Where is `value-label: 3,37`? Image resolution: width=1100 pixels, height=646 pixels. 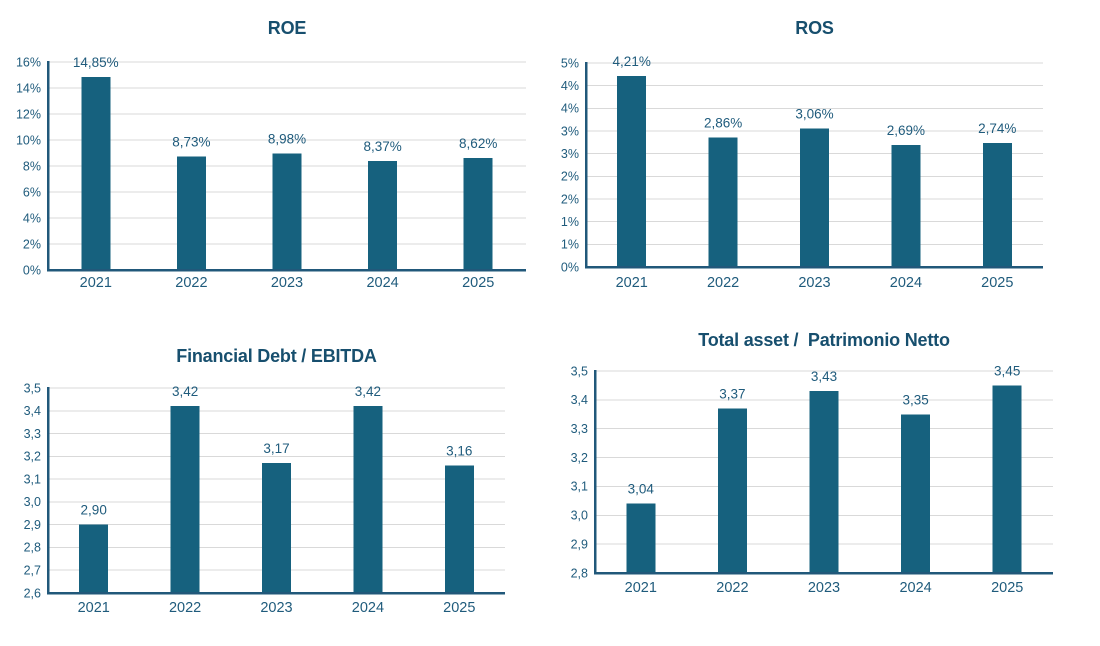
value-label: 3,37 is located at coordinates (732, 394).